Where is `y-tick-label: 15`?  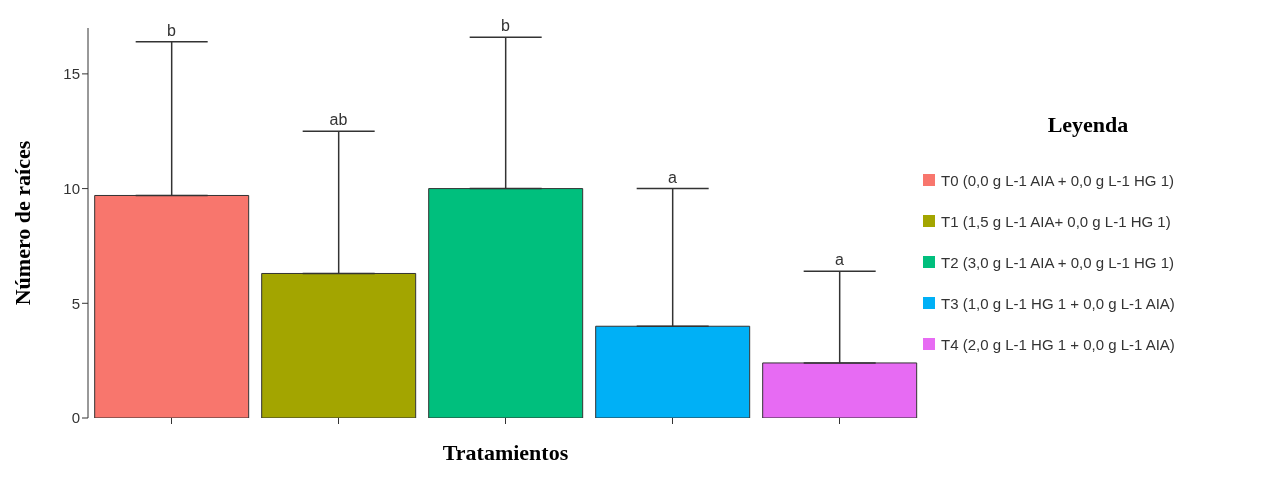 y-tick-label: 15 is located at coordinates (71, 74).